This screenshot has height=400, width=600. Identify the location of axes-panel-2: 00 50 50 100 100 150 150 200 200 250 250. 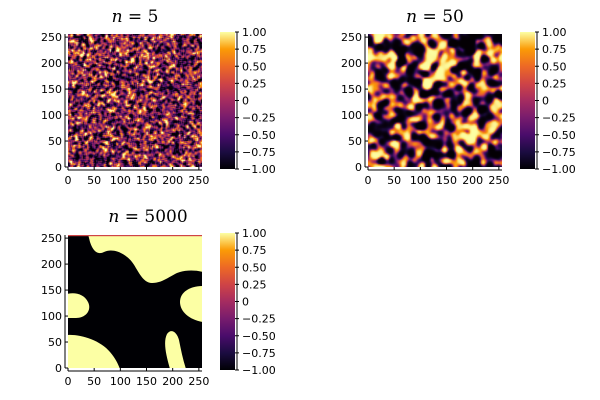
(125, 310).